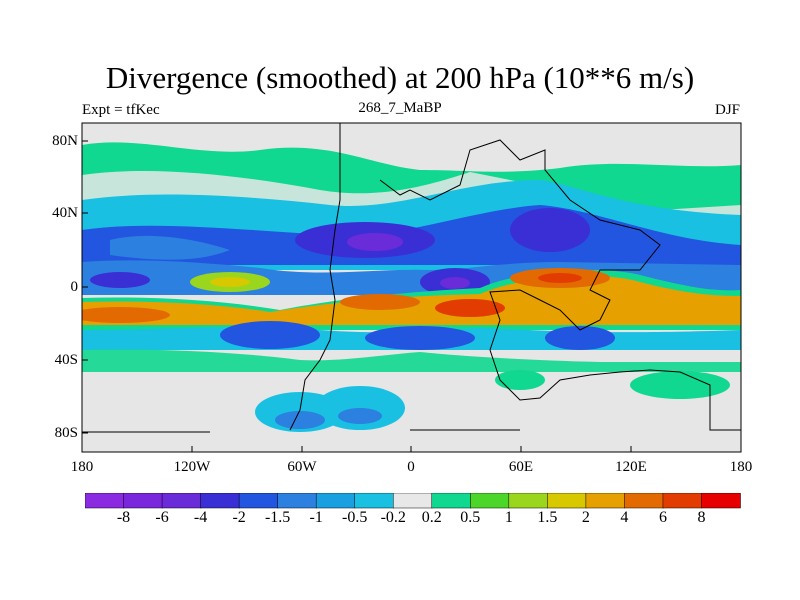 Image resolution: width=800 pixels, height=600 pixels. I want to click on colorbar-tick-label: -0.2, so click(393, 517).